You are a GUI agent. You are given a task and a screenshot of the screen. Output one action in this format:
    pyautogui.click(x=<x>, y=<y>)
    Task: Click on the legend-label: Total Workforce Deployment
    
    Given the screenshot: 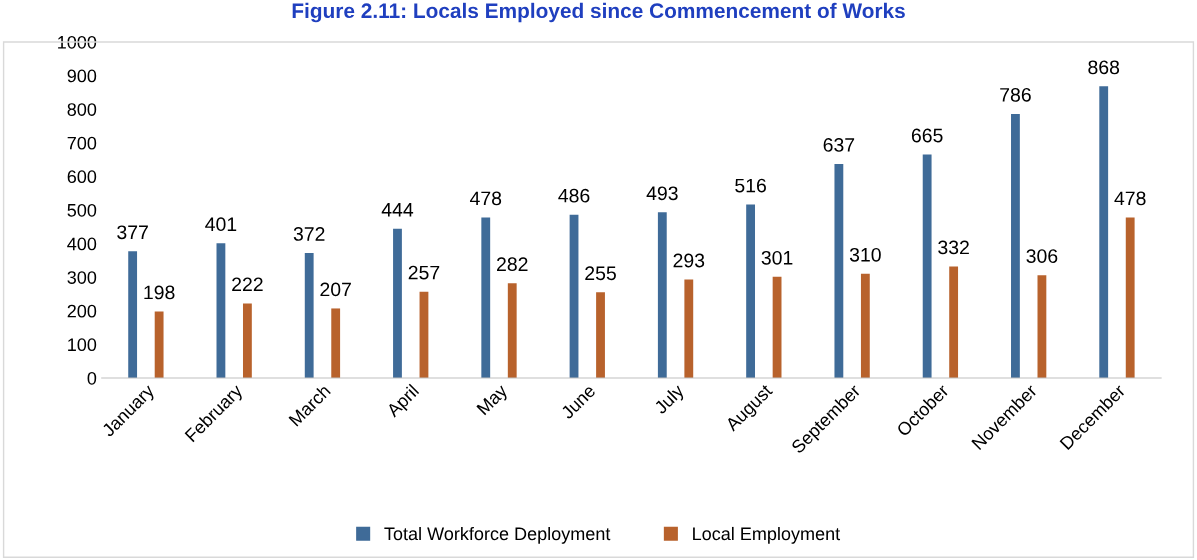 What is the action you would take?
    pyautogui.click(x=497, y=535)
    